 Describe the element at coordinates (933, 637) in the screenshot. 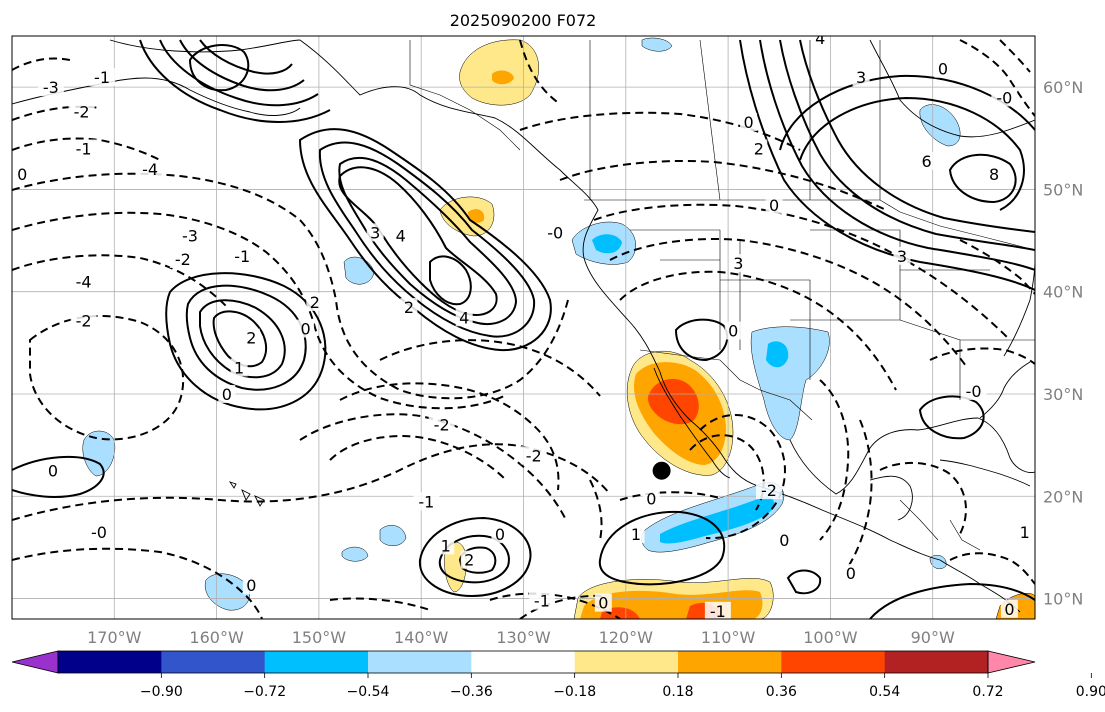

I see `lon-tick-label: 90°W` at that location.